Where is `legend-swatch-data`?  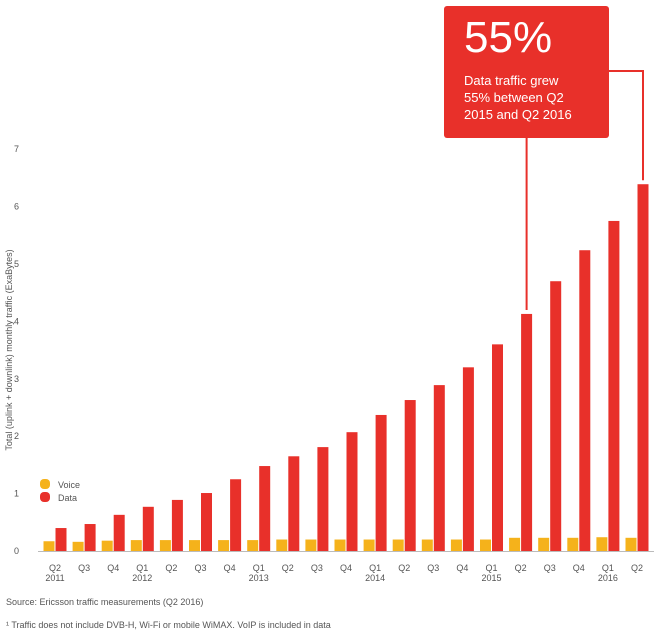
legend-swatch-data is located at coordinates (45, 497).